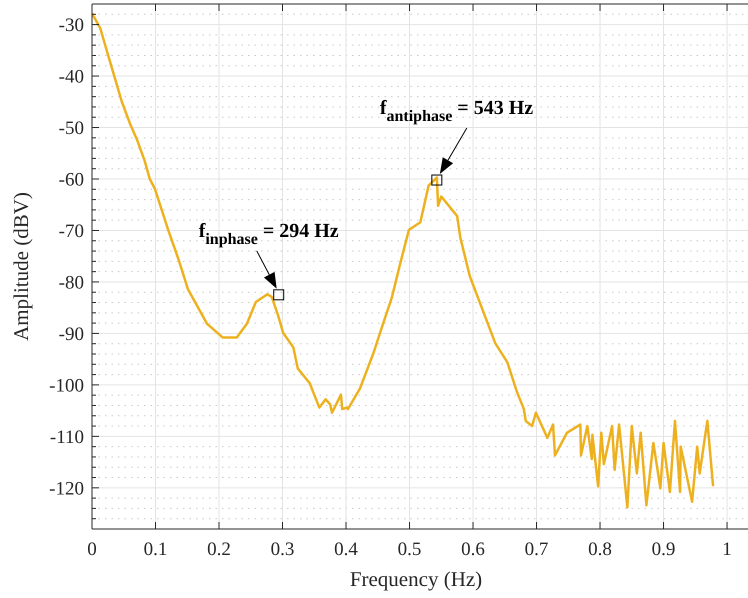 This screenshot has width=748, height=598. Describe the element at coordinates (664, 549) in the screenshot. I see `x-tick-label: 0.9` at that location.